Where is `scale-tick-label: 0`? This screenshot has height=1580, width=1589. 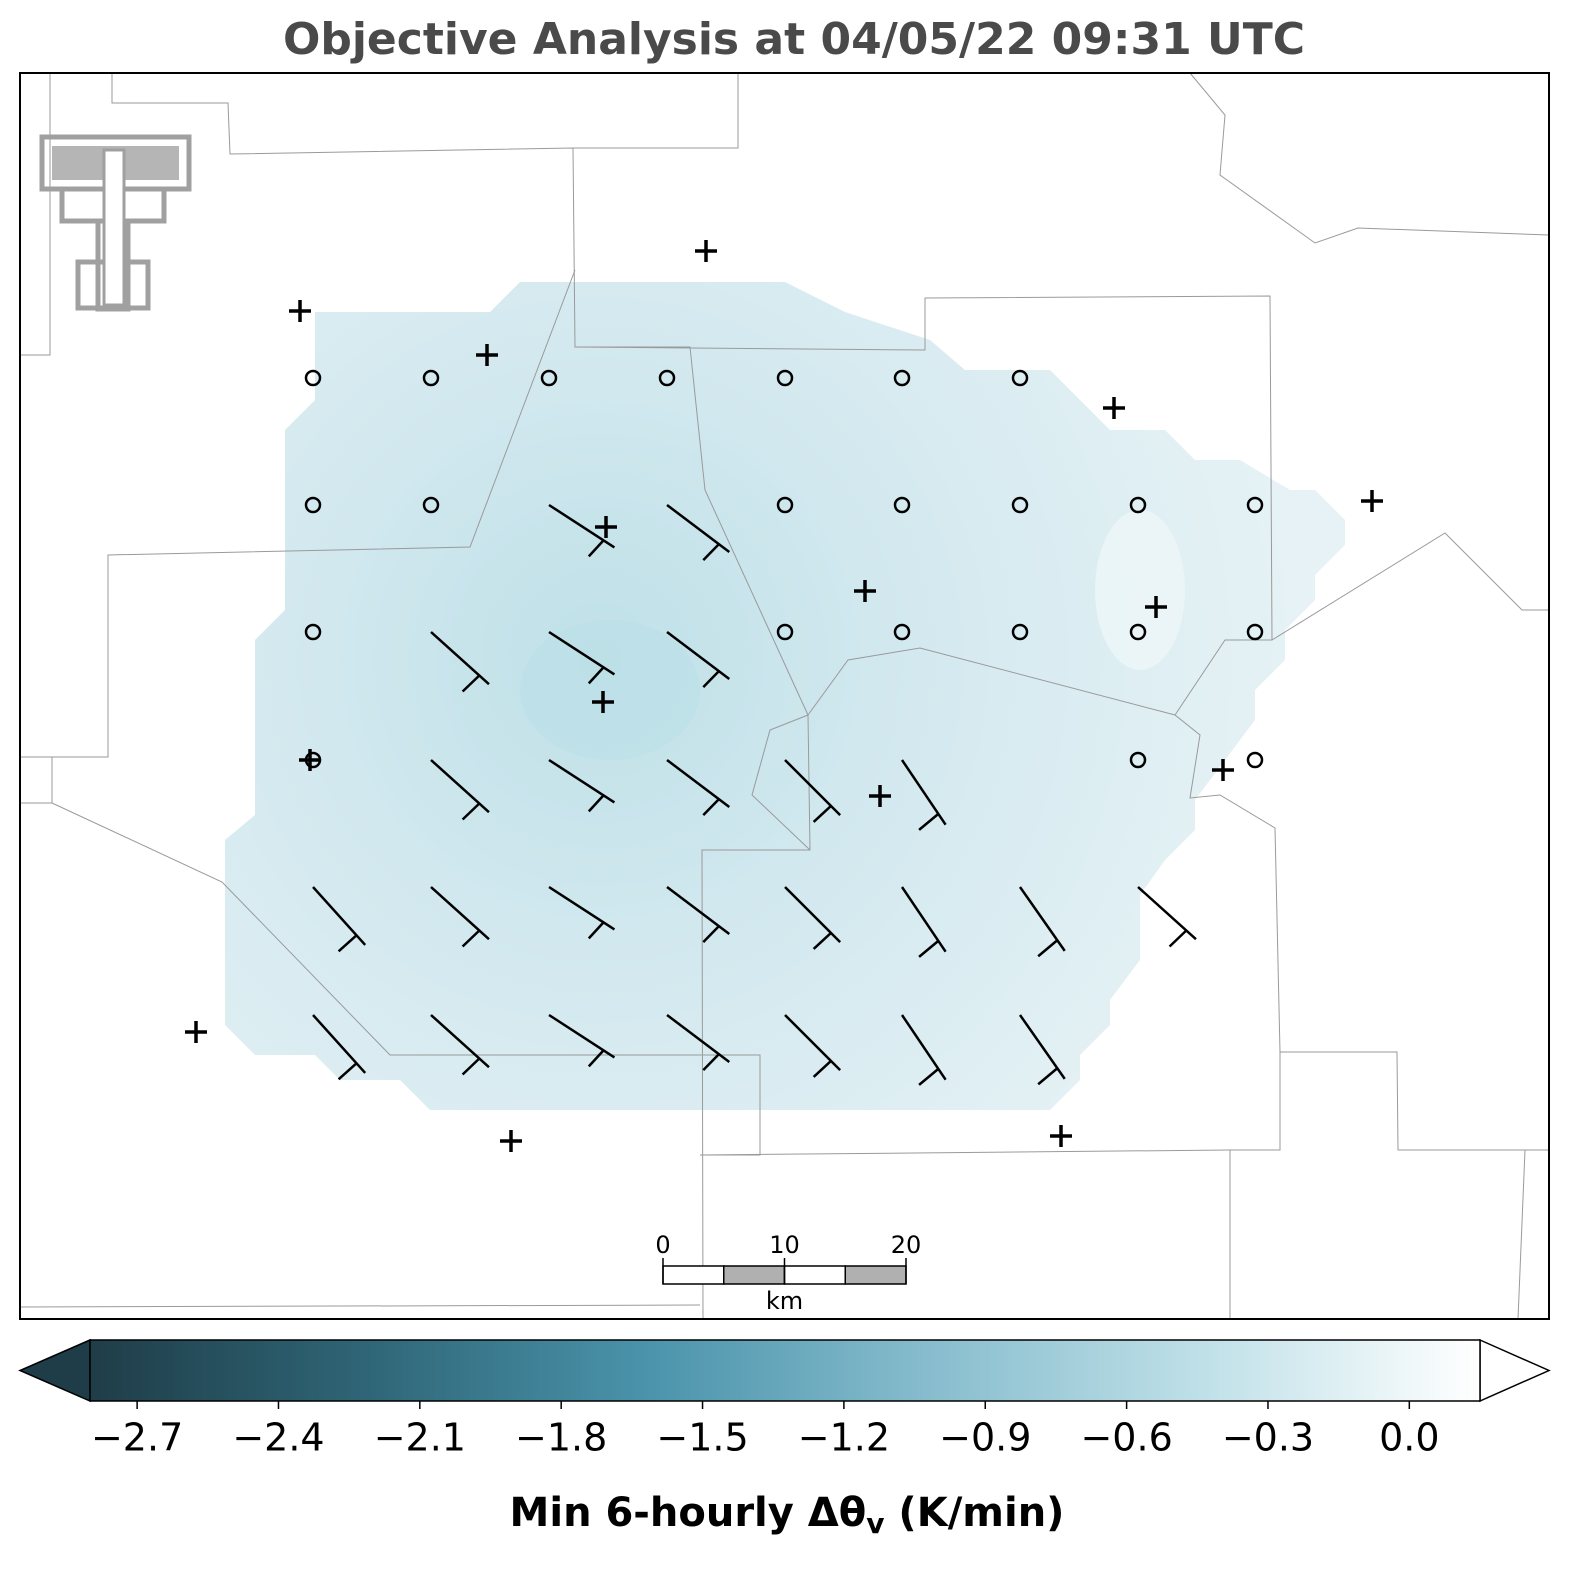 scale-tick-label: 0 is located at coordinates (662, 1245).